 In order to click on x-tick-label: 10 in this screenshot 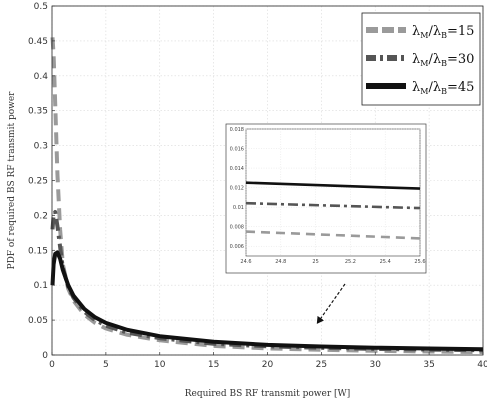, I will do `click(160, 365)`.